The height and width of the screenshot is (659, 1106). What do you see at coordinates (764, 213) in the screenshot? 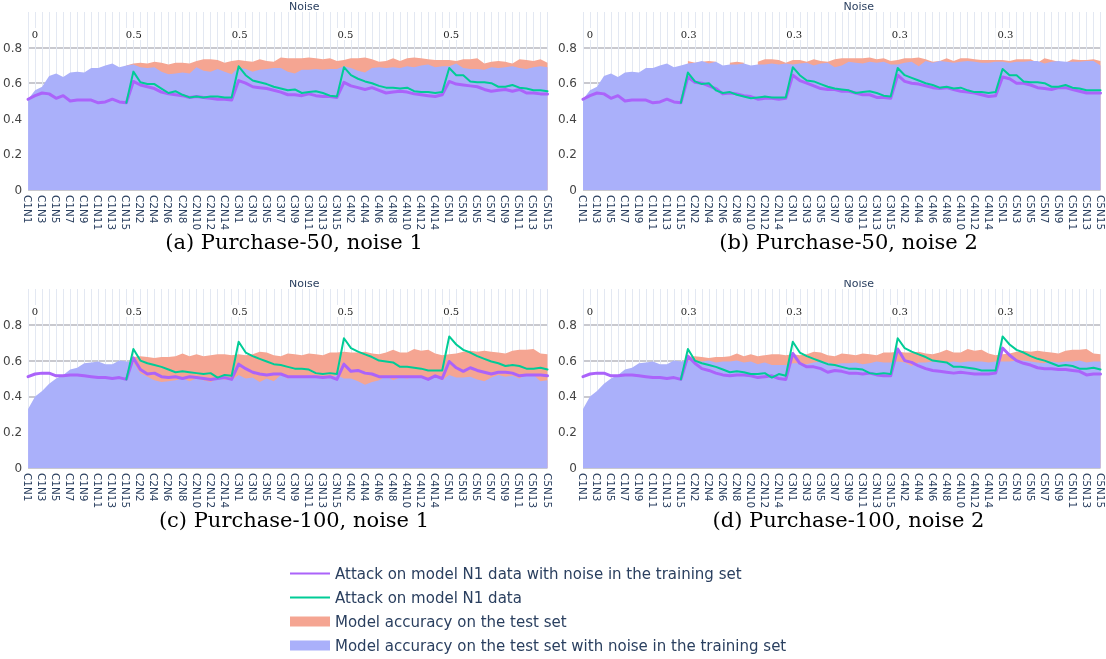
I see `x-tick-label: C2N12` at bounding box center [764, 213].